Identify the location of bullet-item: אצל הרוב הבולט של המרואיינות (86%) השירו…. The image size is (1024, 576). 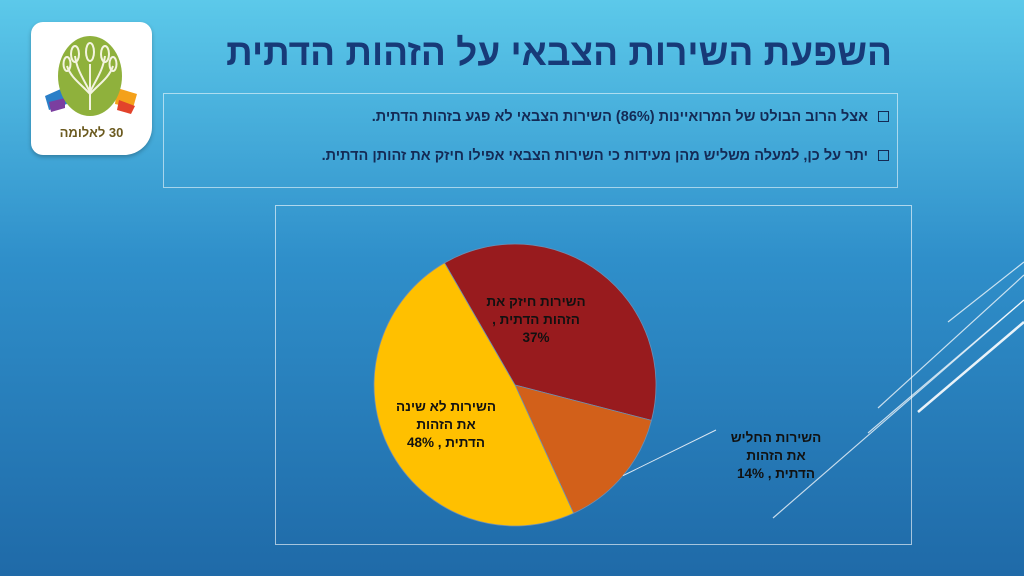
(630, 117).